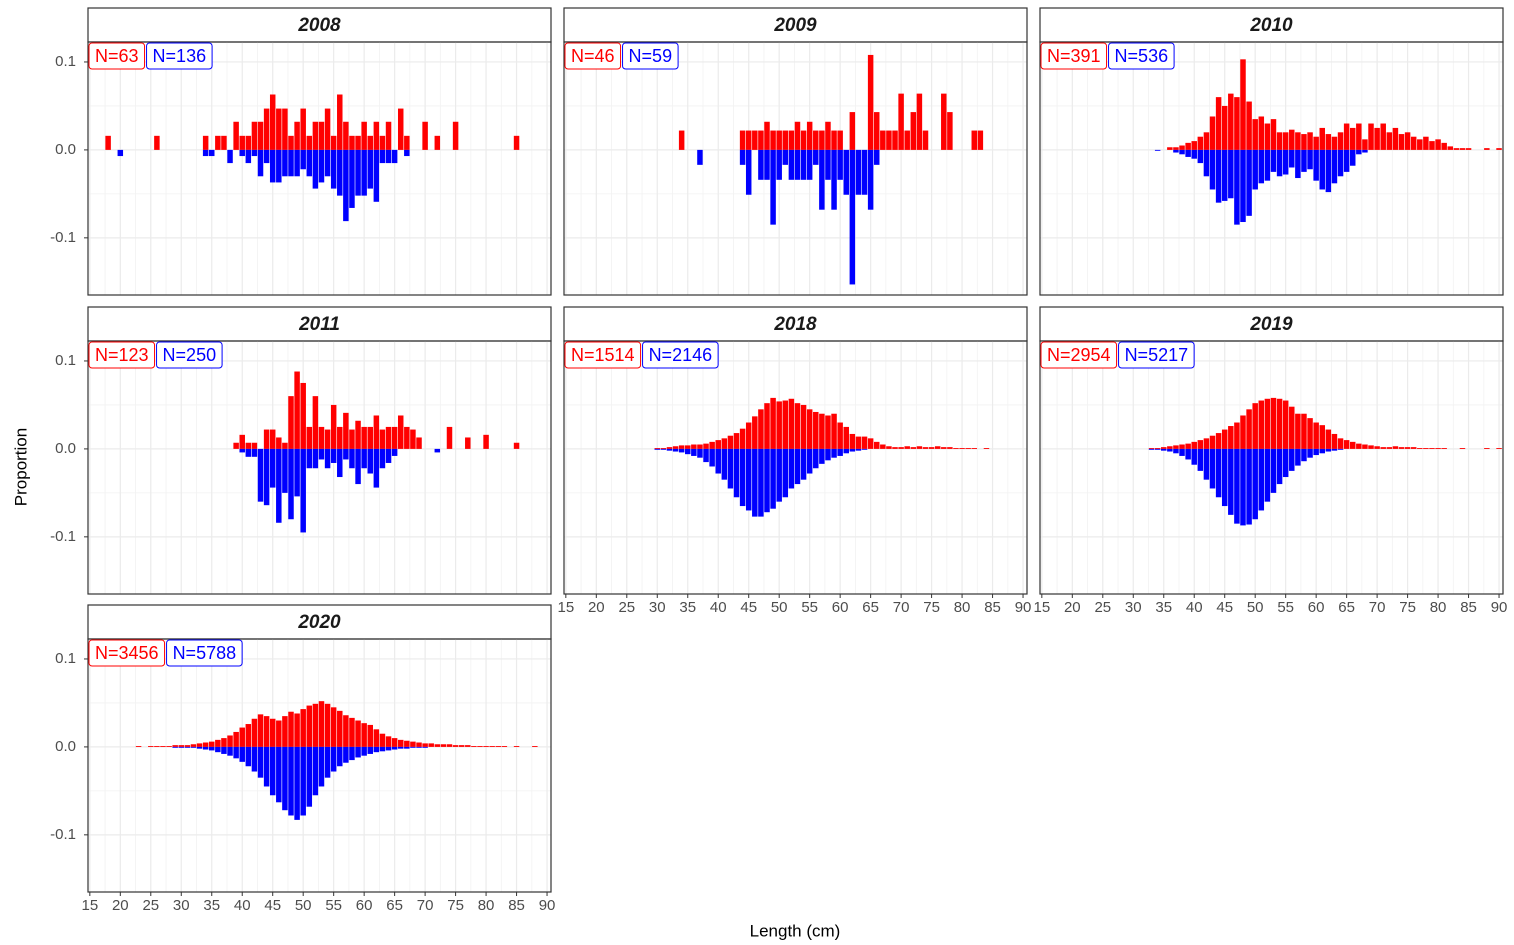 The image size is (1514, 945). I want to click on panel-border, so click(795, 168).